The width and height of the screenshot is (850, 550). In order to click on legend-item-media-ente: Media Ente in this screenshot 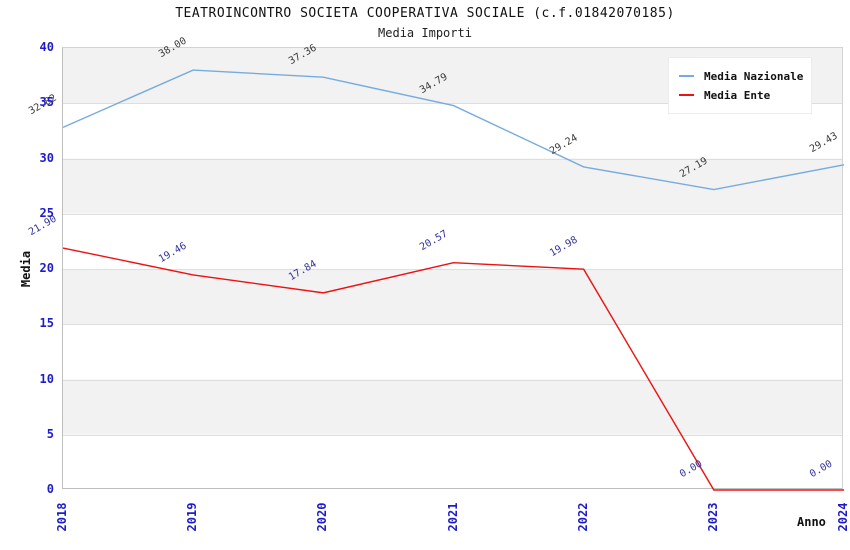, I will do `click(740, 95)`.